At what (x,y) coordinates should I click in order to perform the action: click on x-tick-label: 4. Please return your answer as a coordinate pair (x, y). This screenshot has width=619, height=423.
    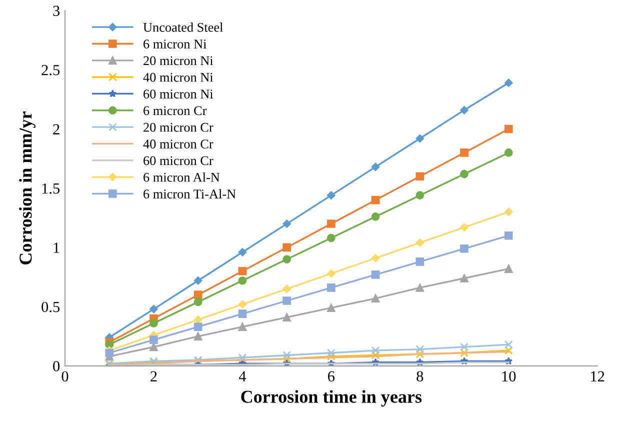
    Looking at the image, I should click on (242, 376).